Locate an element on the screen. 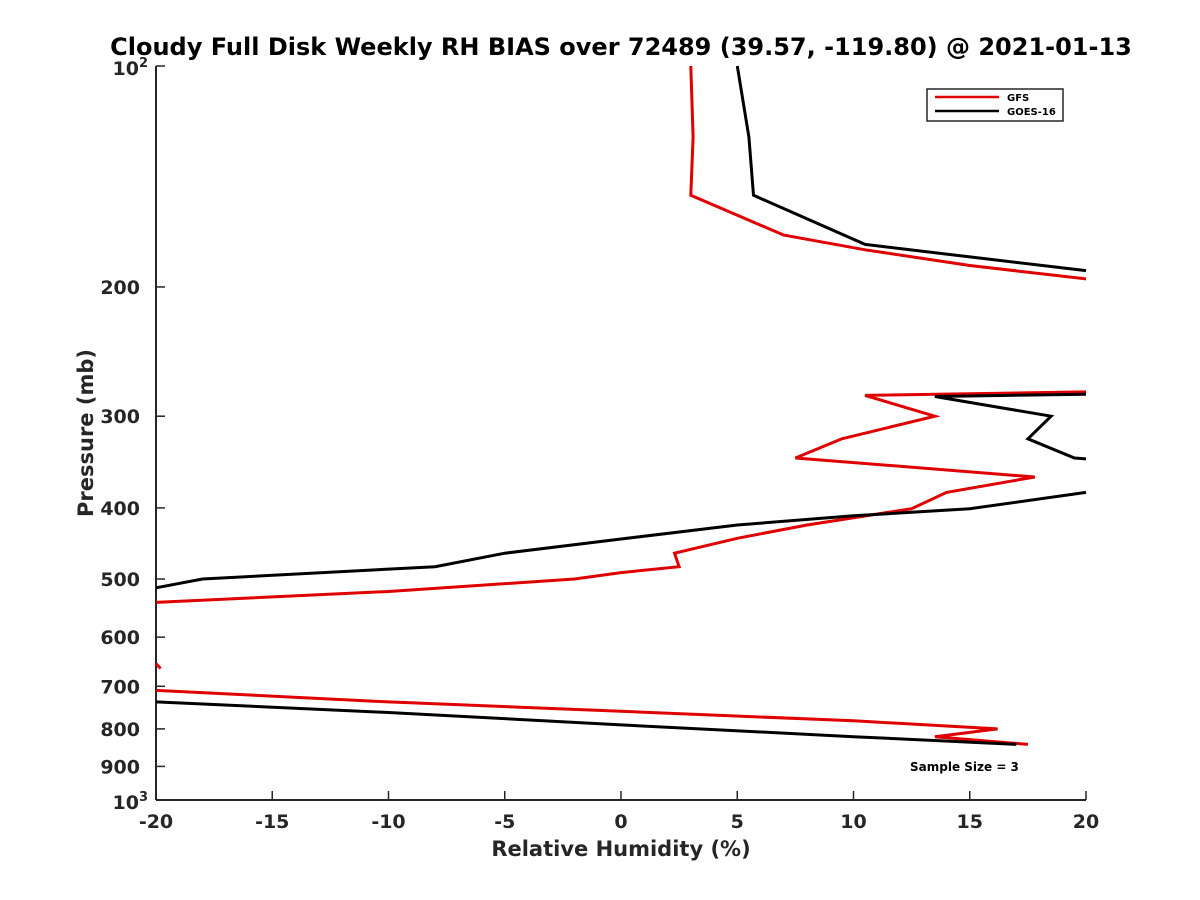  legend-label-gfs: GFS is located at coordinates (1018, 98).